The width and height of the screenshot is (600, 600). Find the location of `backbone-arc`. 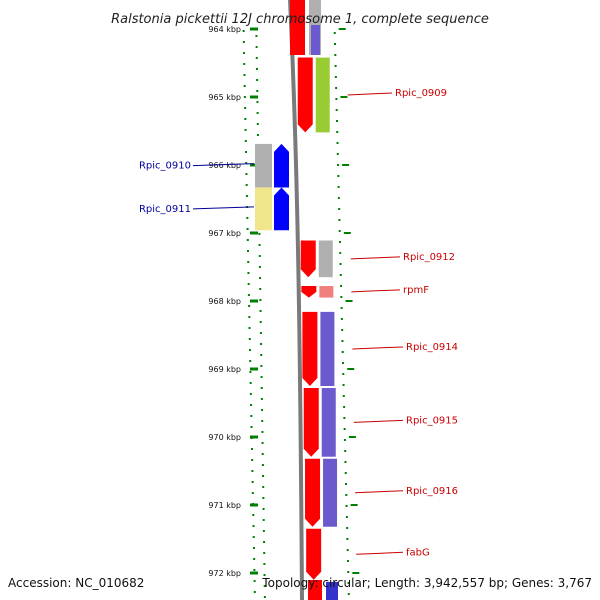

backbone-arc is located at coordinates (296, 300).